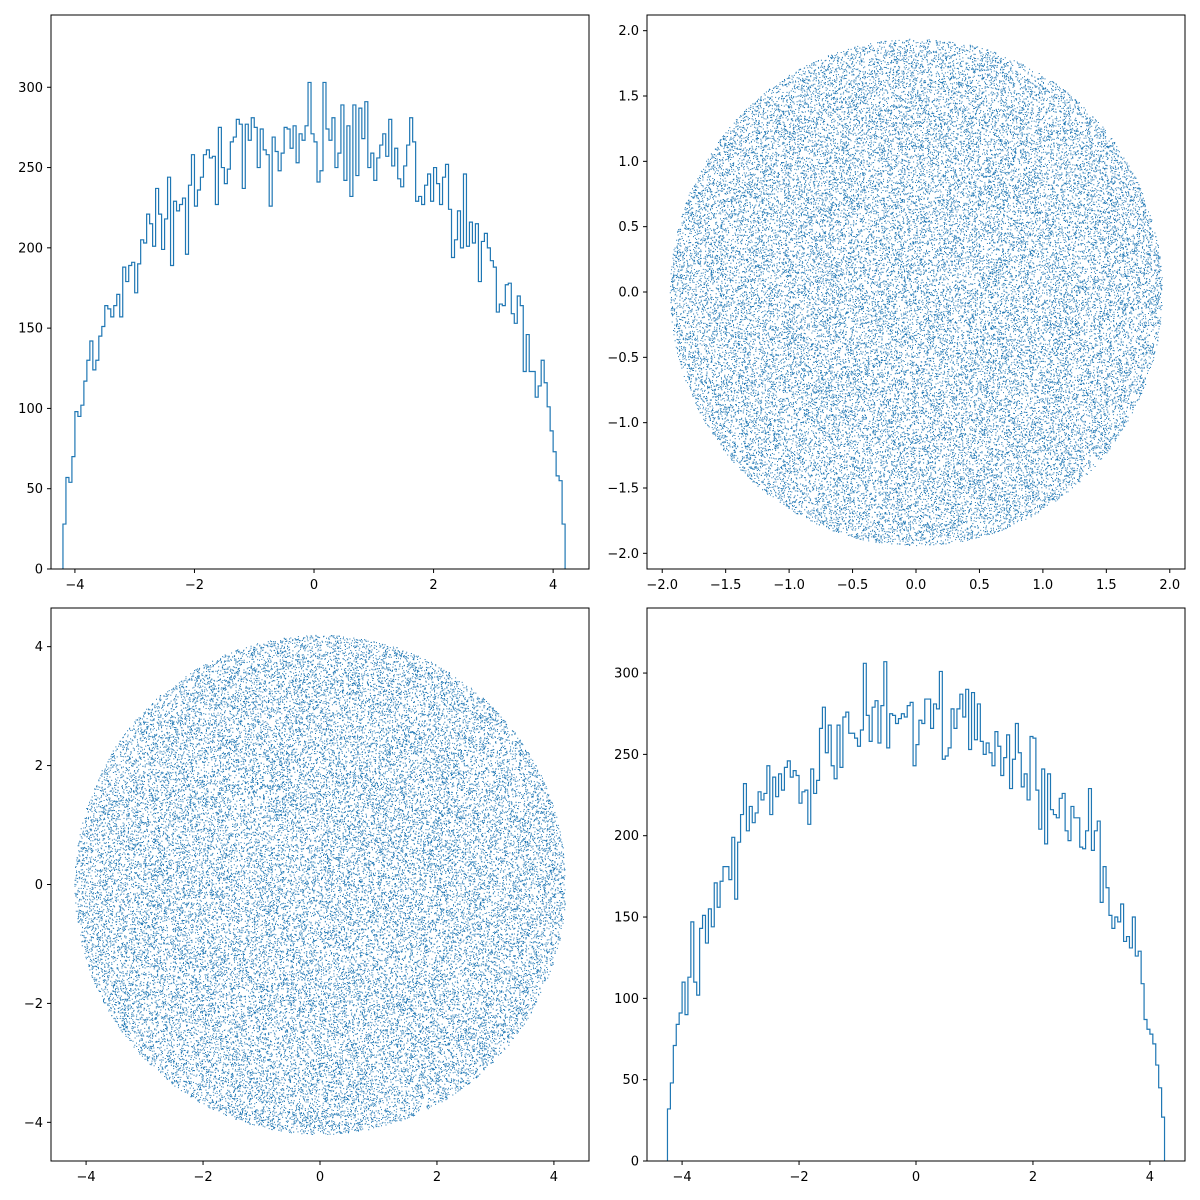 Image resolution: width=1200 pixels, height=1200 pixels. I want to click on y-tick-label: 0.5, so click(628, 227).